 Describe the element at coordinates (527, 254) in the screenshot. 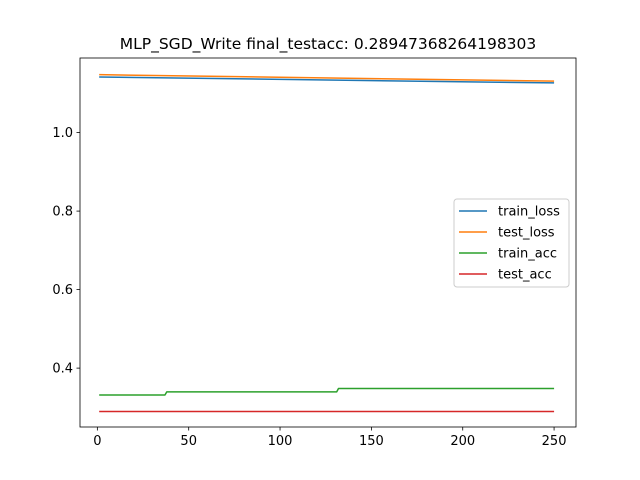

I see `legend-label: train_acc` at that location.